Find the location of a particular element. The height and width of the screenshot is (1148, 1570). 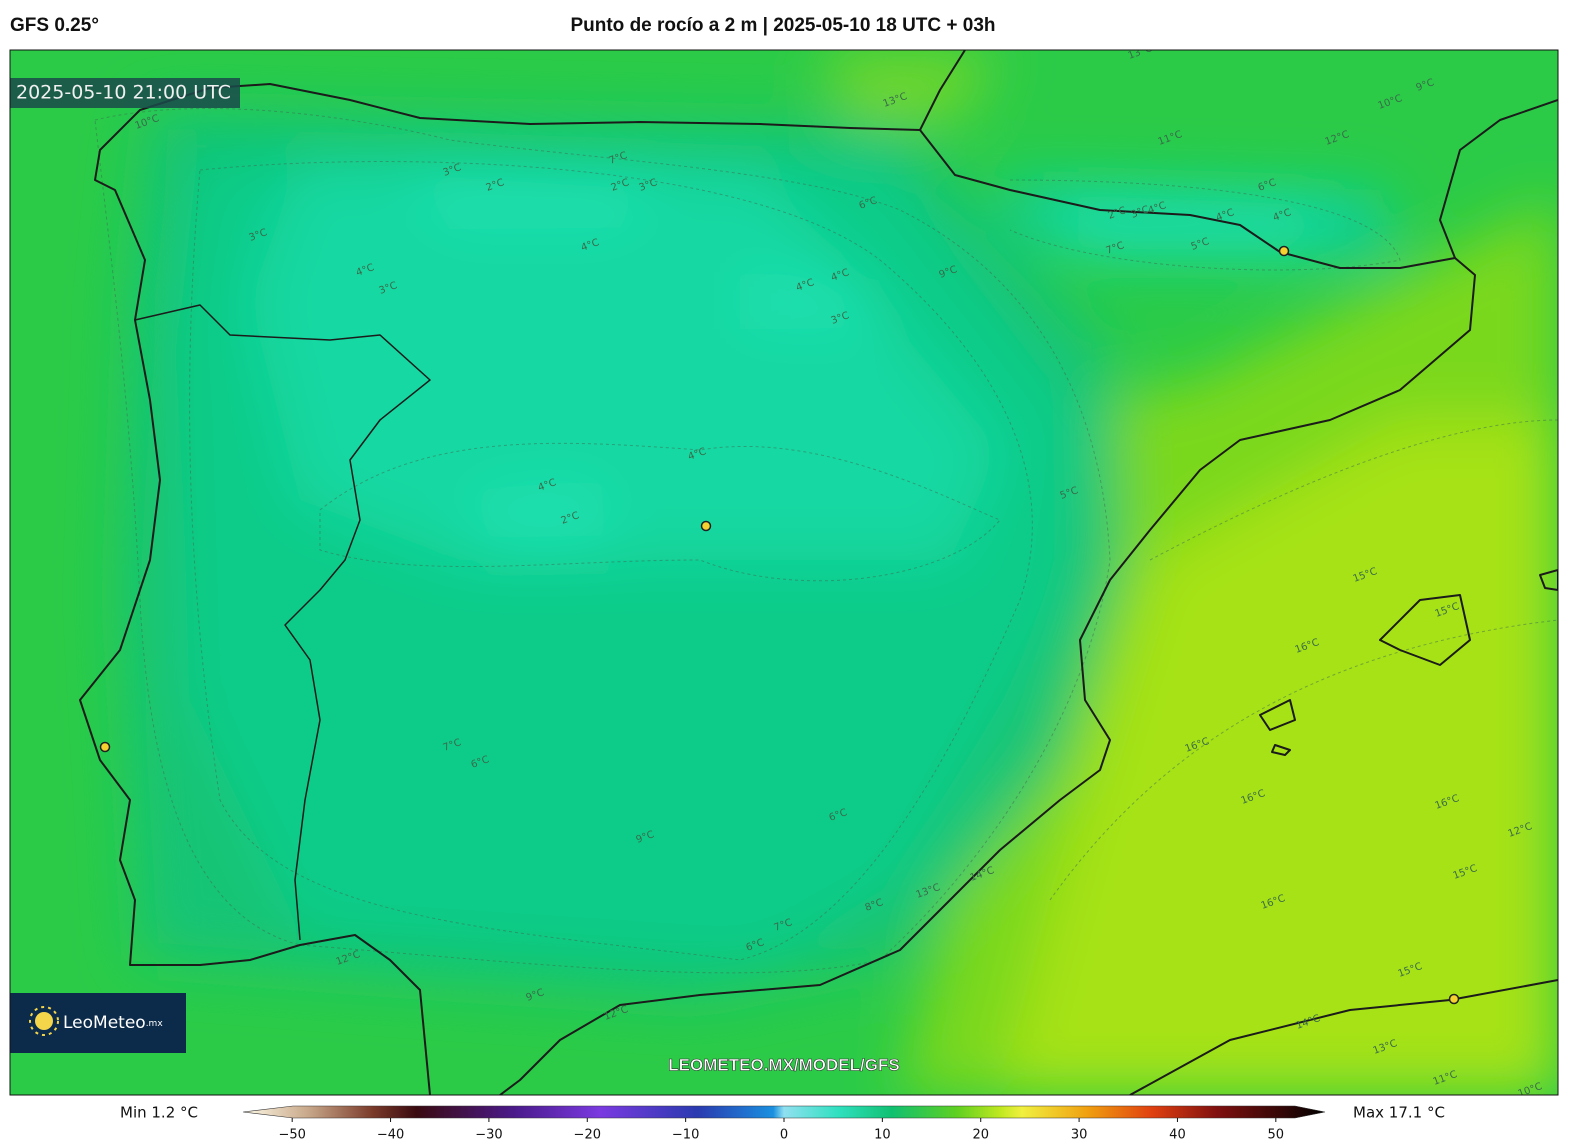

colorbar-tick-label: 10 is located at coordinates (882, 1135).